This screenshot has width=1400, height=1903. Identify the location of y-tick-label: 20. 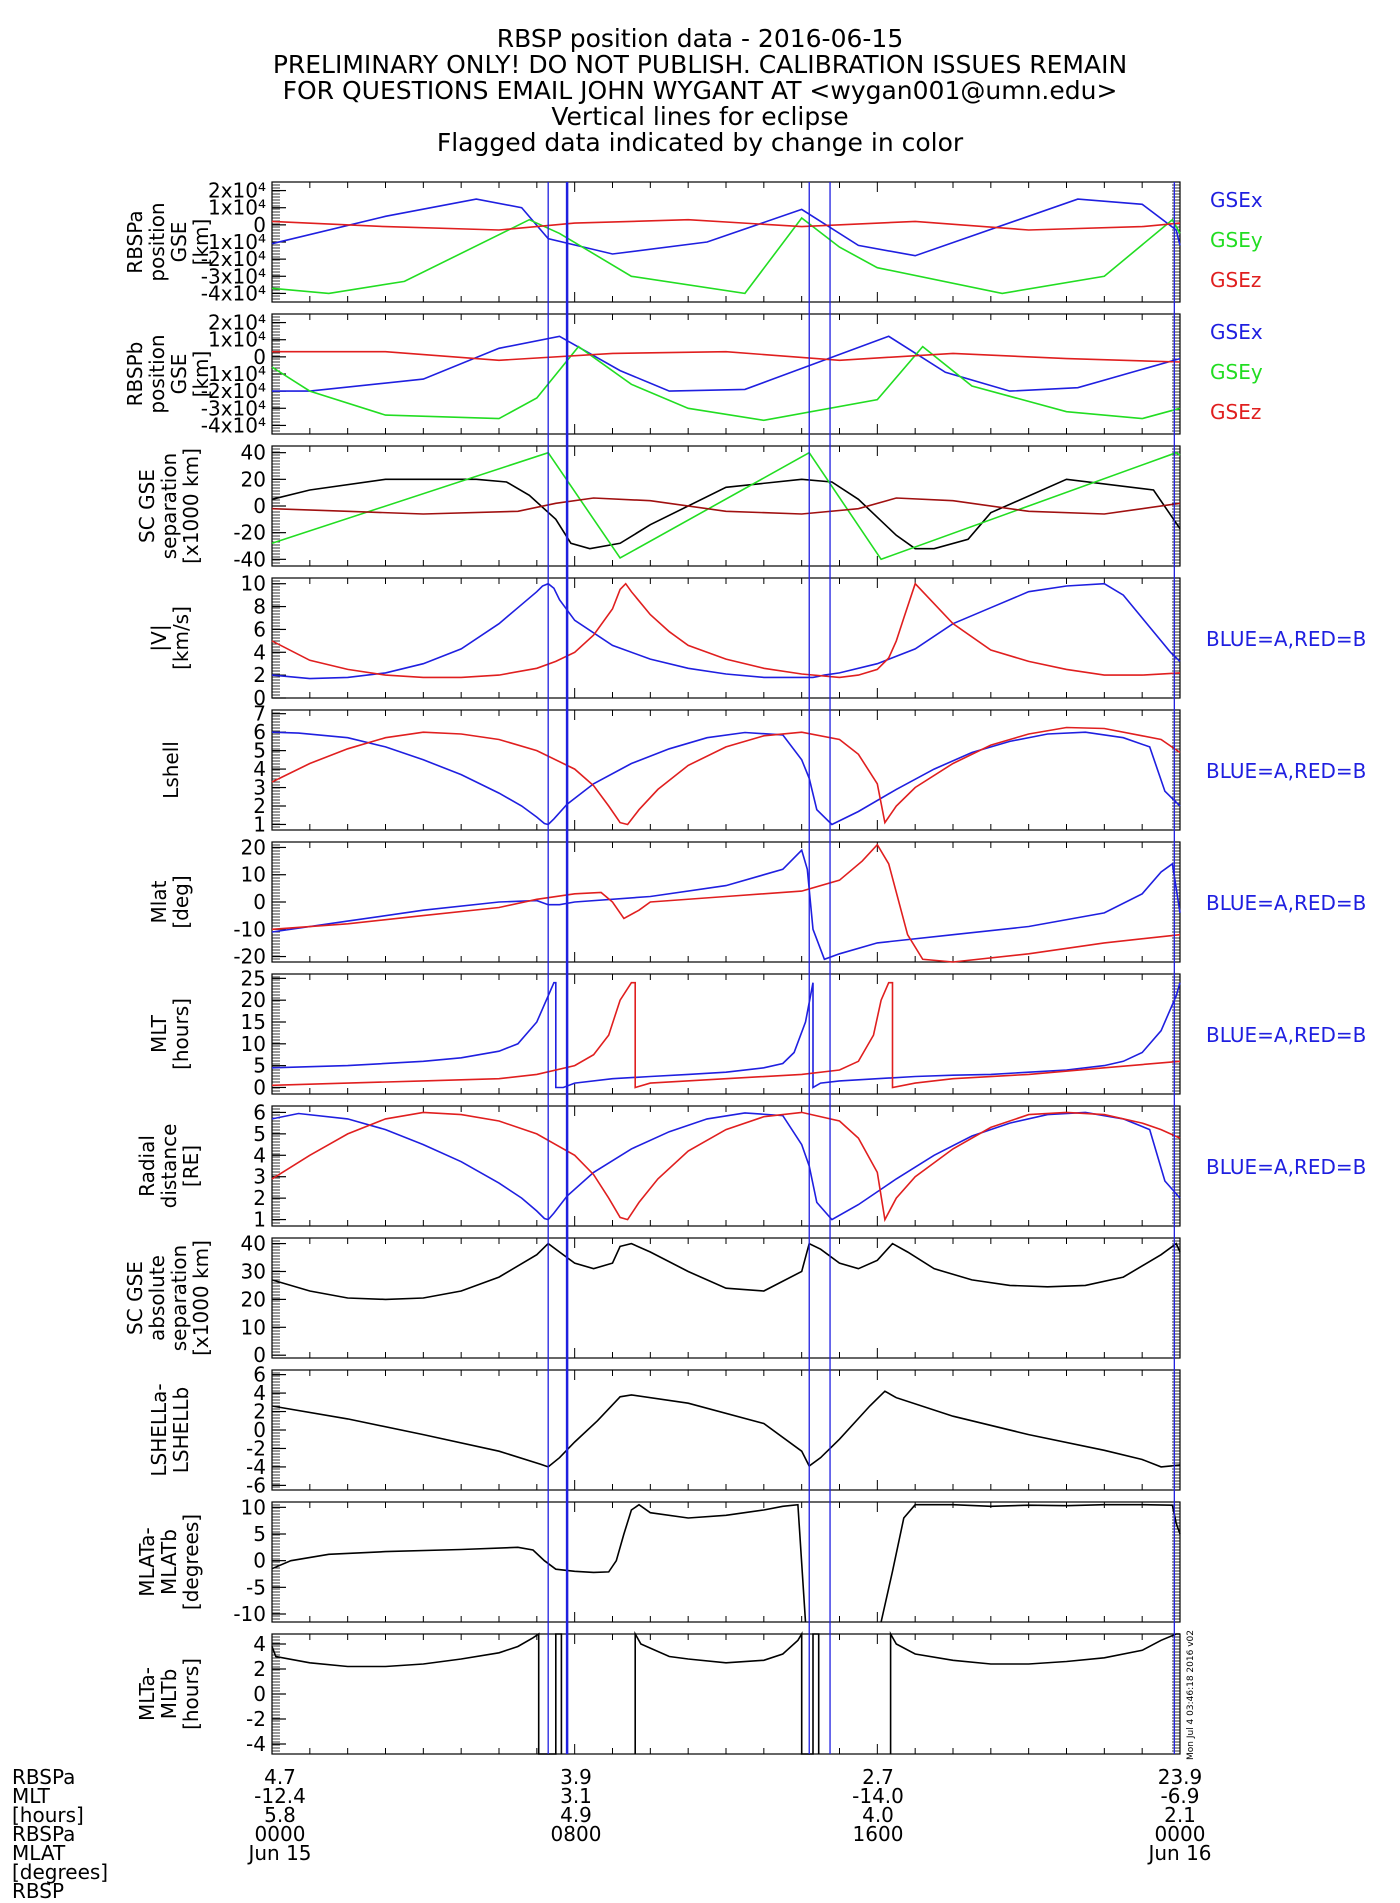
(253, 1000).